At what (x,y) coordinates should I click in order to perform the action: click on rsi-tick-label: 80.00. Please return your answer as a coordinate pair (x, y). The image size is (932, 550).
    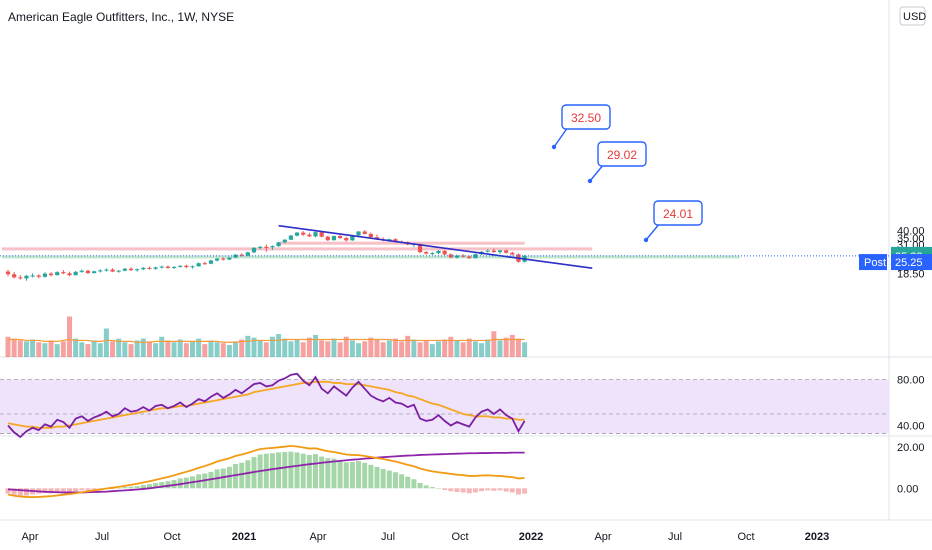
    Looking at the image, I should click on (911, 381).